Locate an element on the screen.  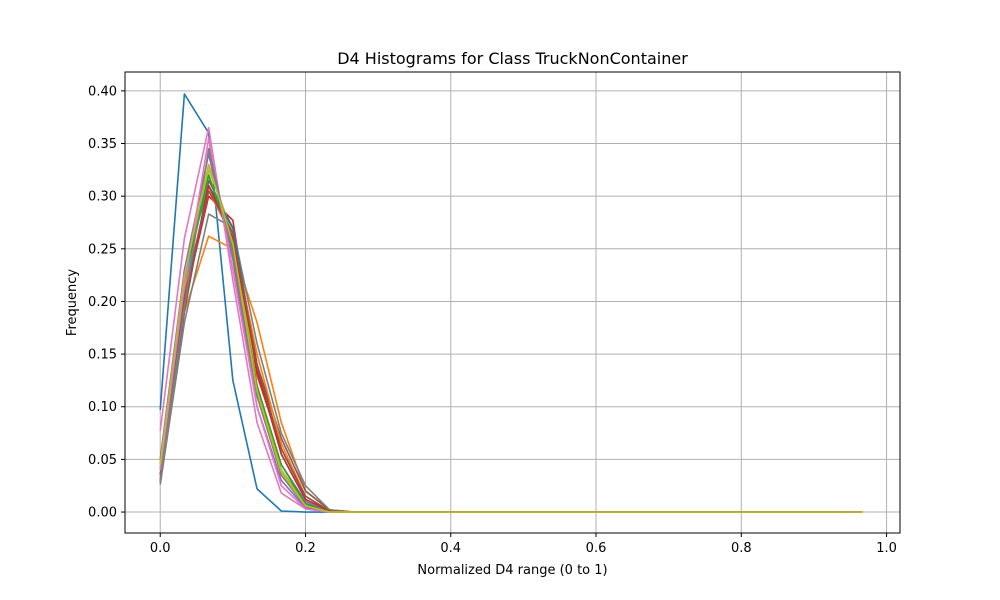
x-tick-label: 0.0 is located at coordinates (160, 548).